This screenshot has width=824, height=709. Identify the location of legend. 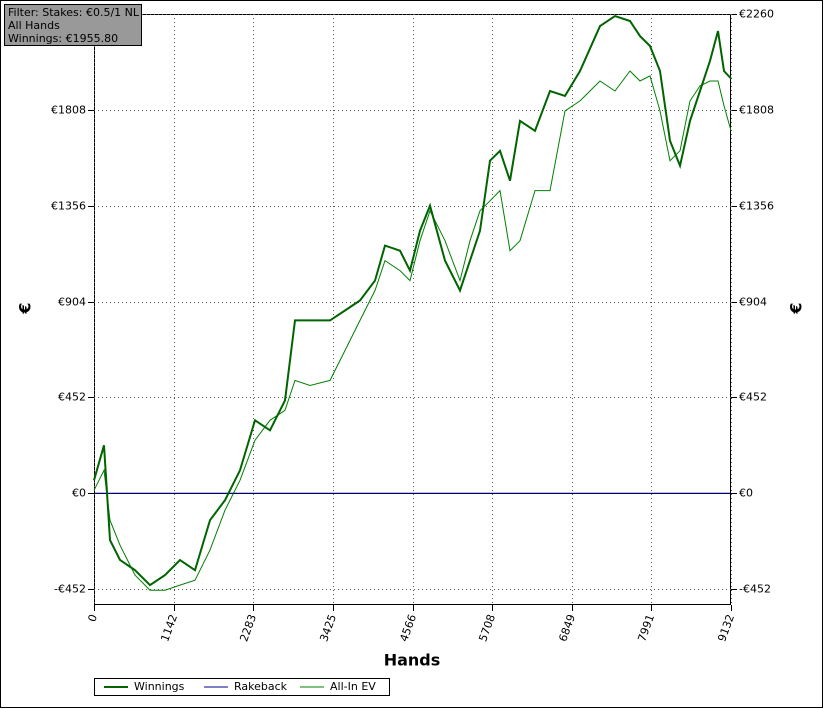
(242, 687).